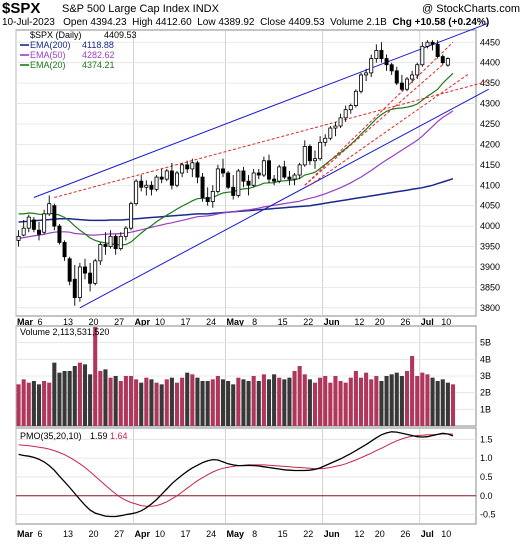  What do you see at coordinates (405, 534) in the screenshot?
I see `pmo-x-label: 26` at bounding box center [405, 534].